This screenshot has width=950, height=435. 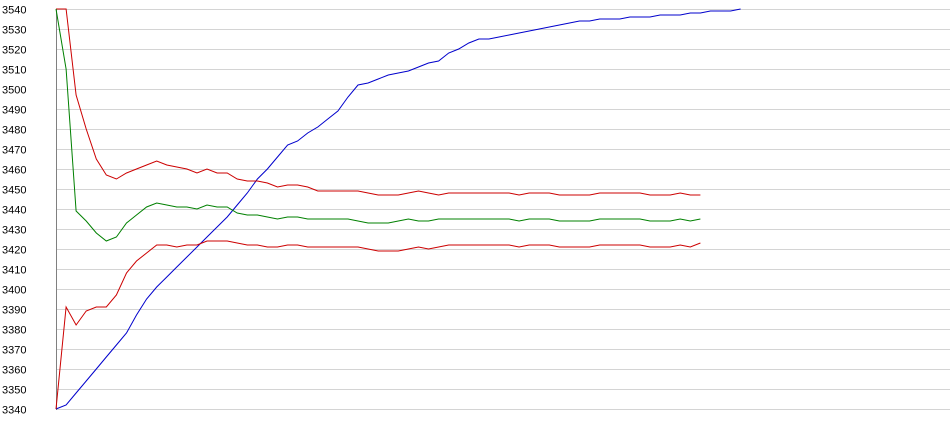 I want to click on y-tick-label-3360: 3360, so click(x=14, y=371).